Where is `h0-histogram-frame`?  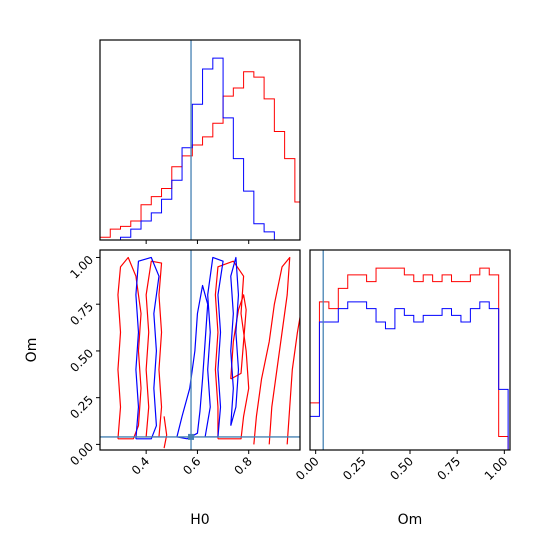 h0-histogram-frame is located at coordinates (200, 140).